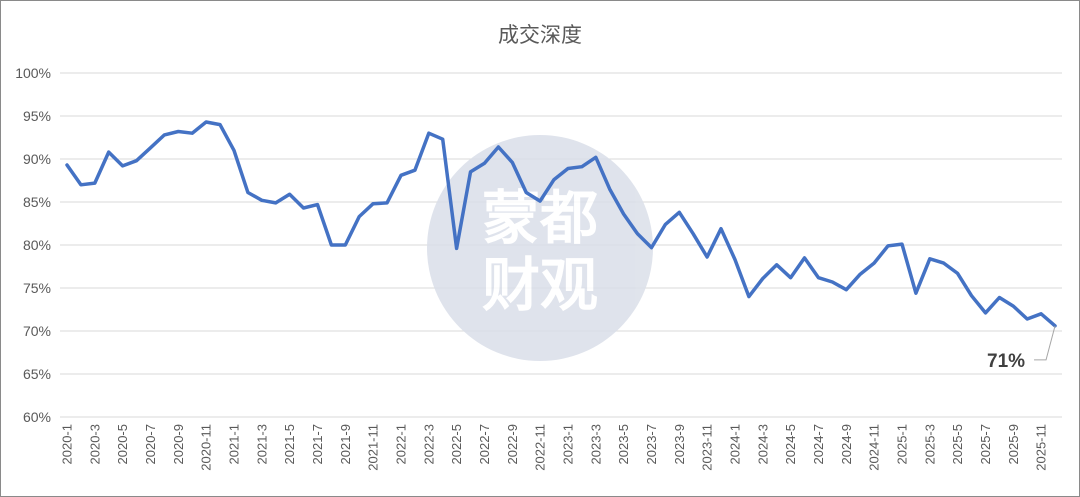  What do you see at coordinates (512, 444) in the screenshot?
I see `x-tick-label: 2022-9` at bounding box center [512, 444].